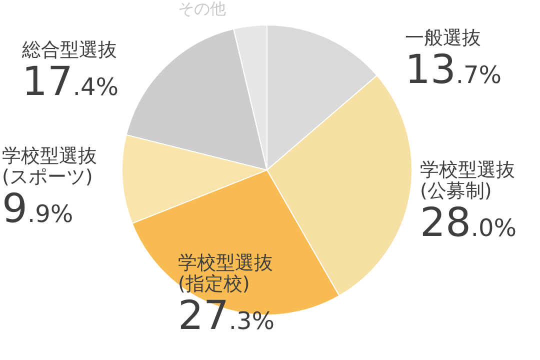 Image resolution: width=540 pixels, height=360 pixels. Describe the element at coordinates (49, 166) in the screenshot. I see `slice-label: 学校型選抜(スポーツ)` at that location.